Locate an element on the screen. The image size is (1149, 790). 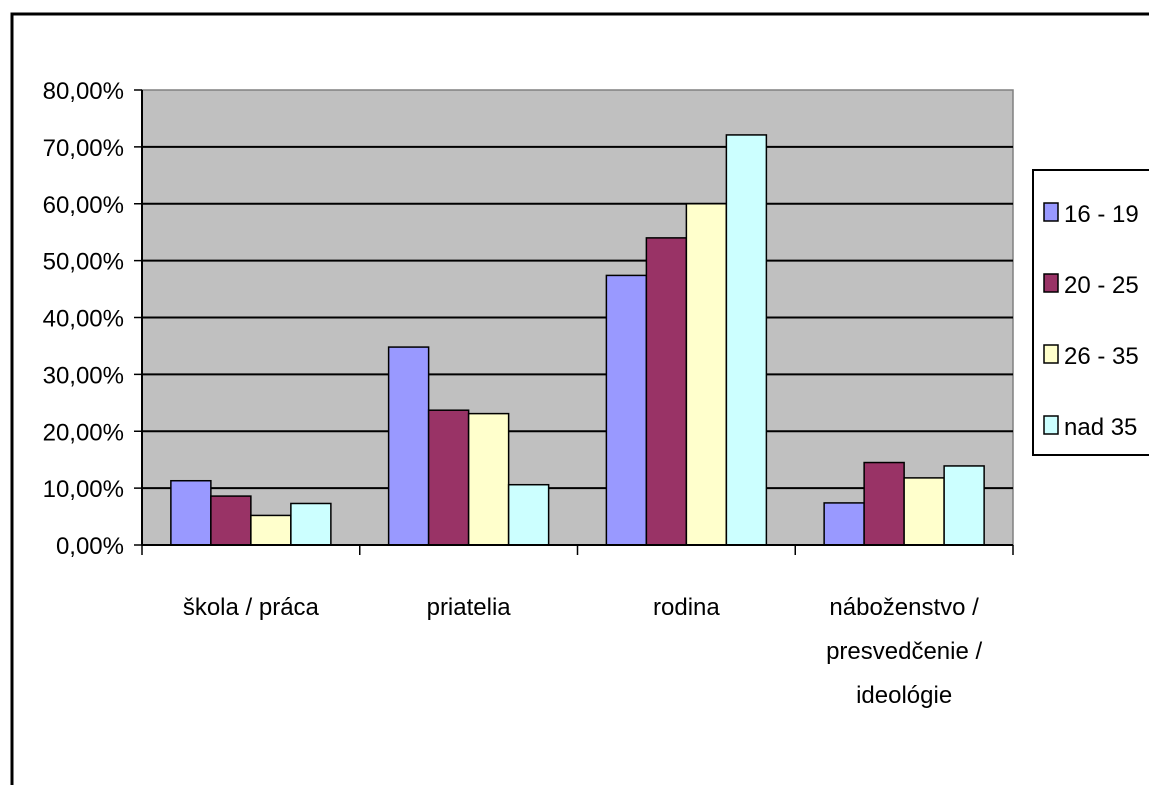
legend: 16 - 19 20 - 25 26 - 35 nad 35 is located at coordinates (1090, 312).